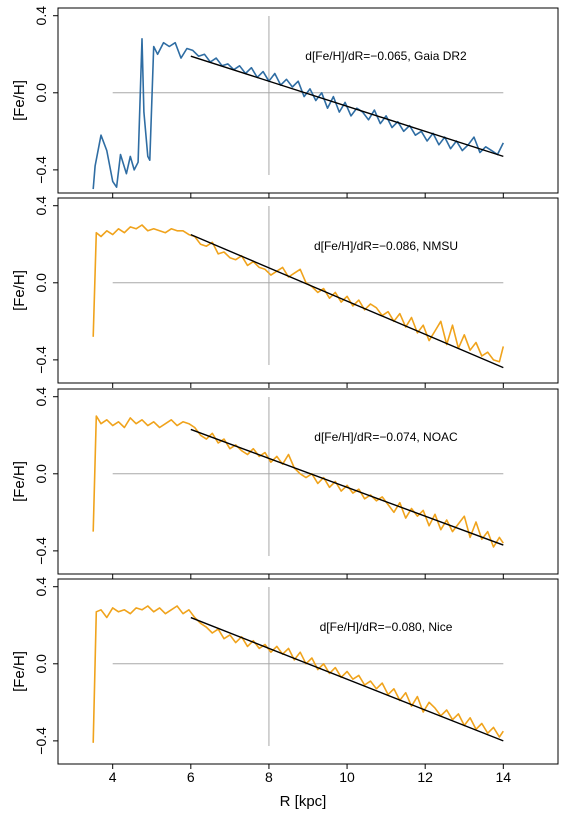 The image size is (570, 816). I want to click on x-tick-label: 4, so click(113, 777).